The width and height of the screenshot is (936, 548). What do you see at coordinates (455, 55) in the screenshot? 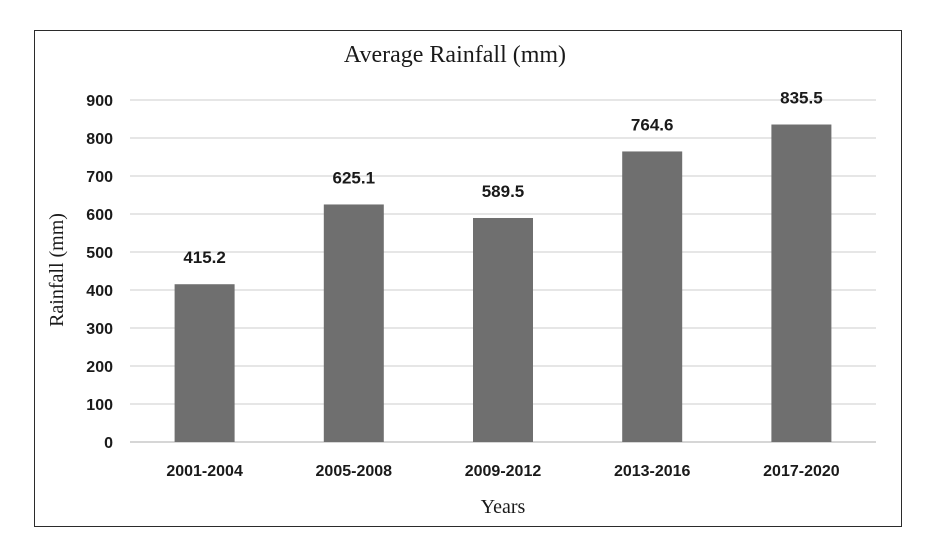
I see `chart-title: Average Rainfall (mm)` at bounding box center [455, 55].